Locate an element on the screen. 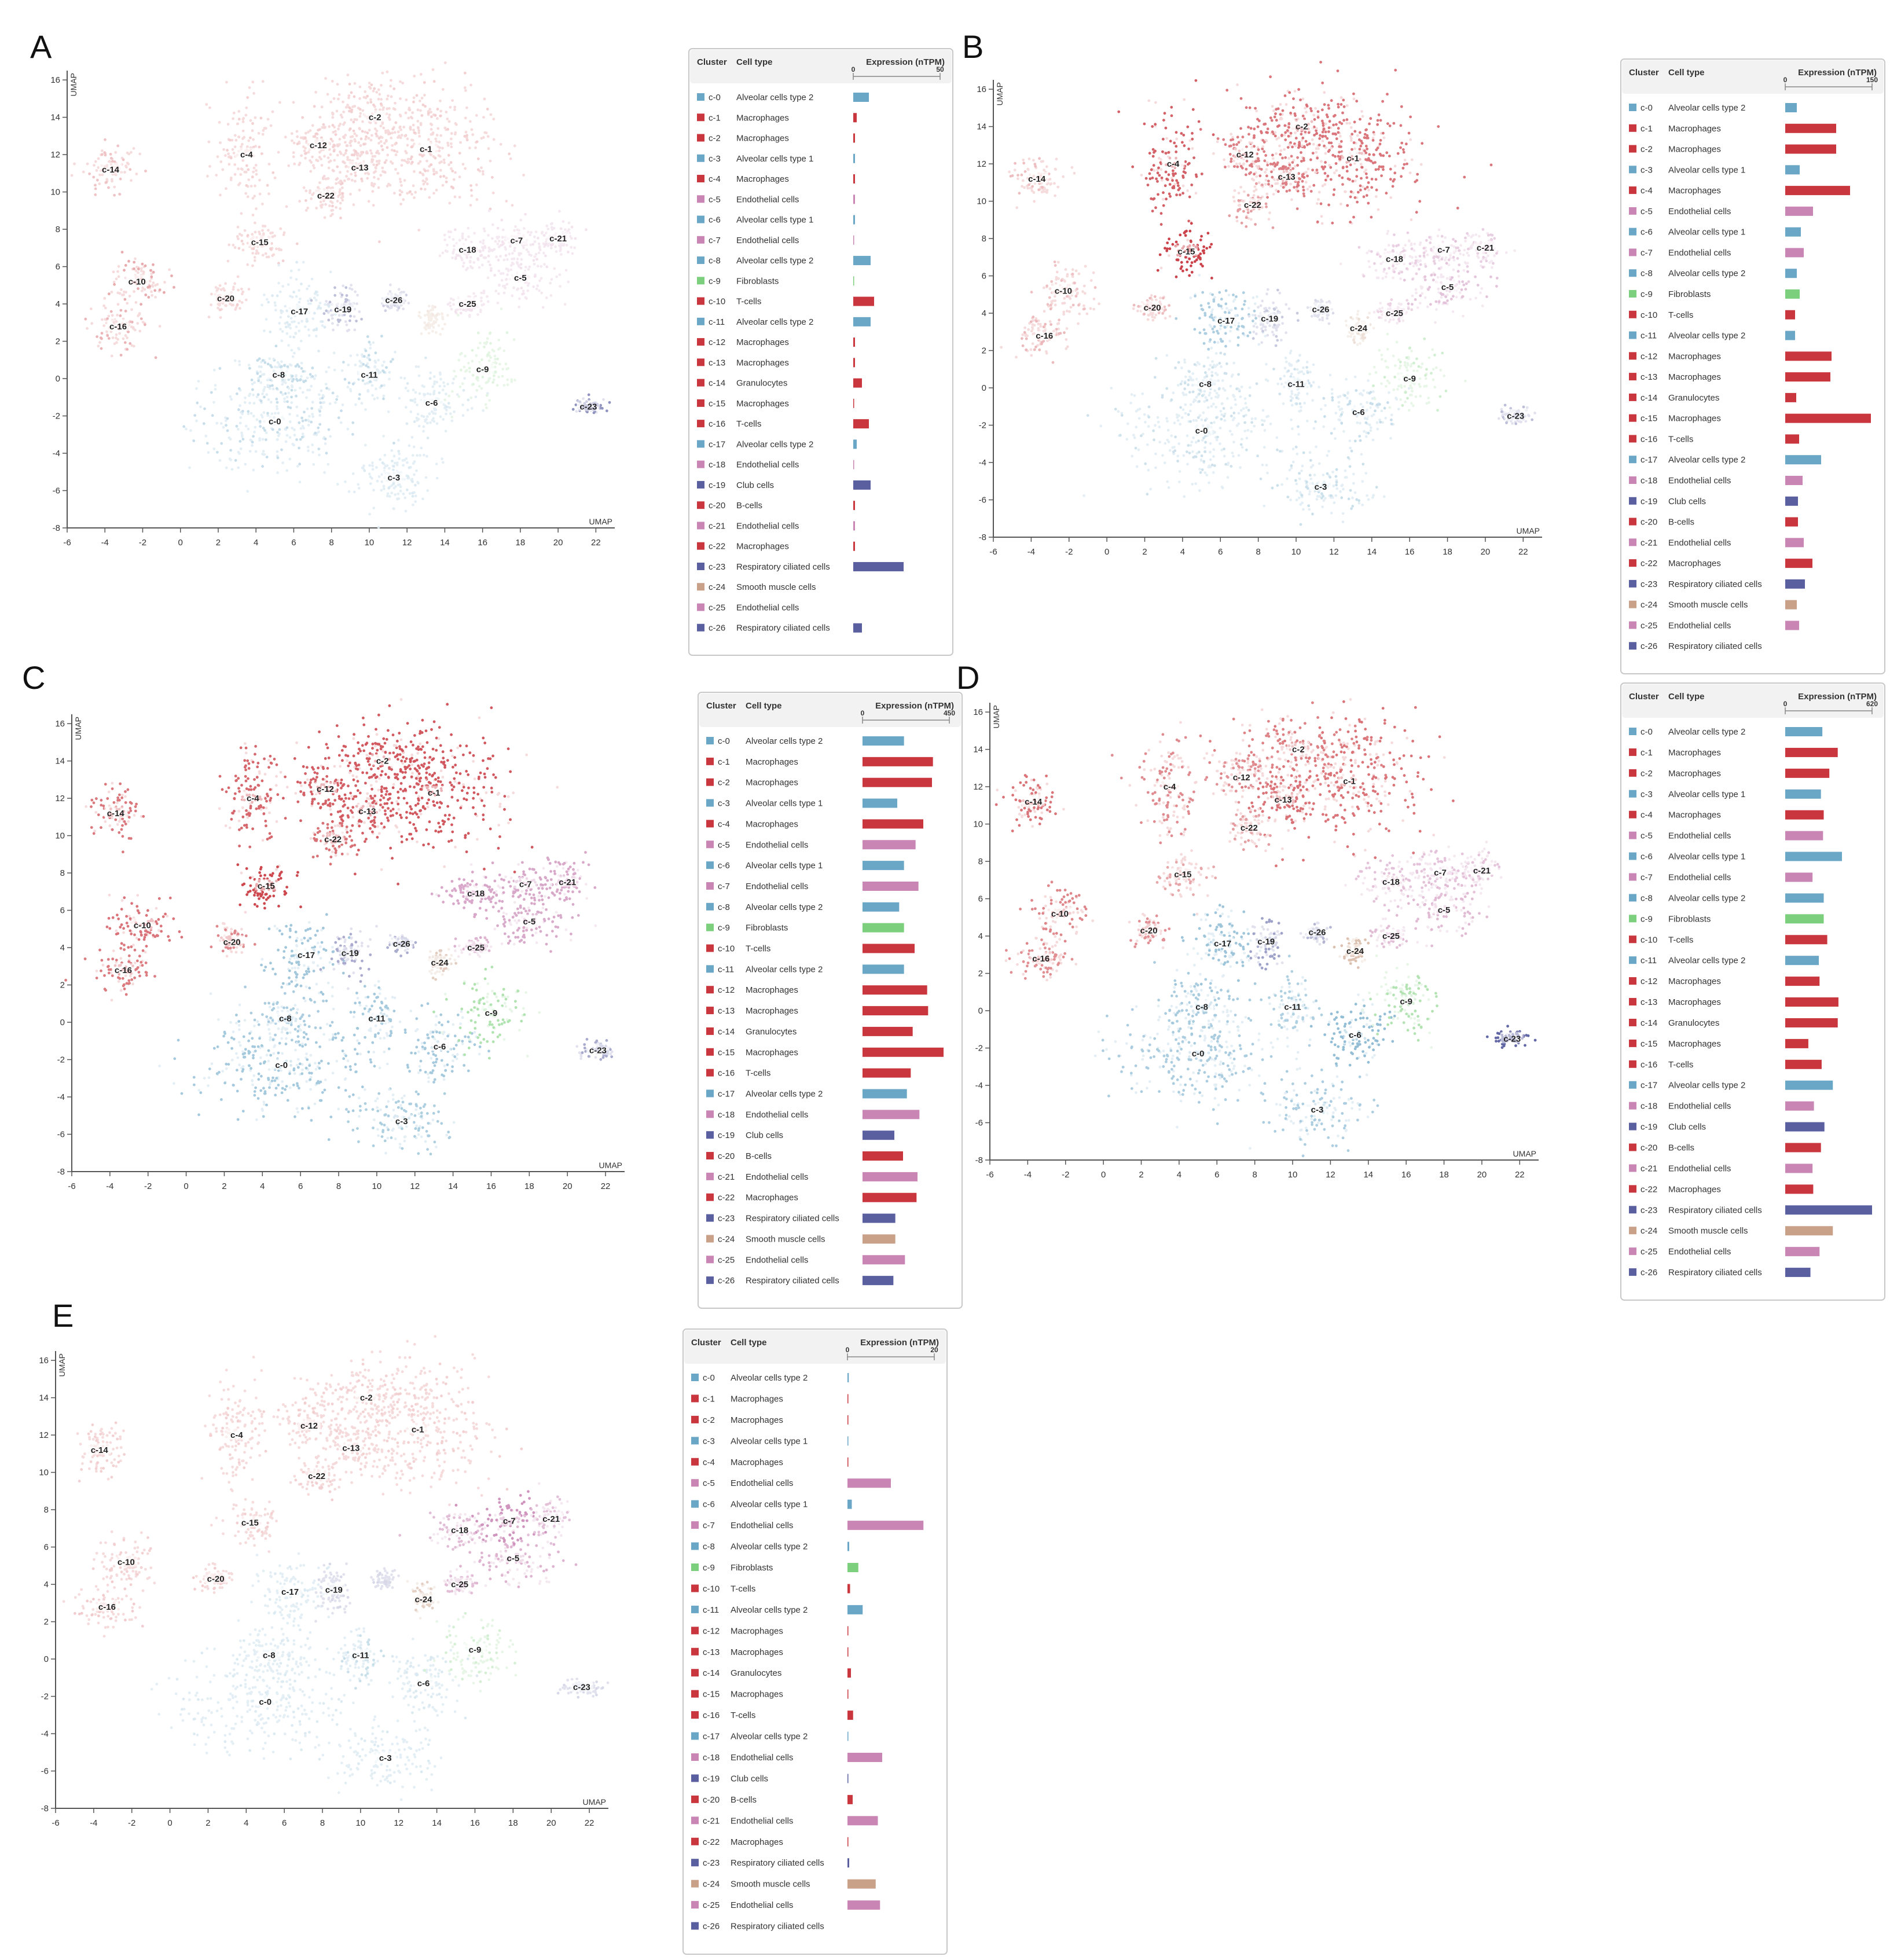 The width and height of the screenshot is (1901, 1960). x-tick-label: 20 is located at coordinates (551, 1823).